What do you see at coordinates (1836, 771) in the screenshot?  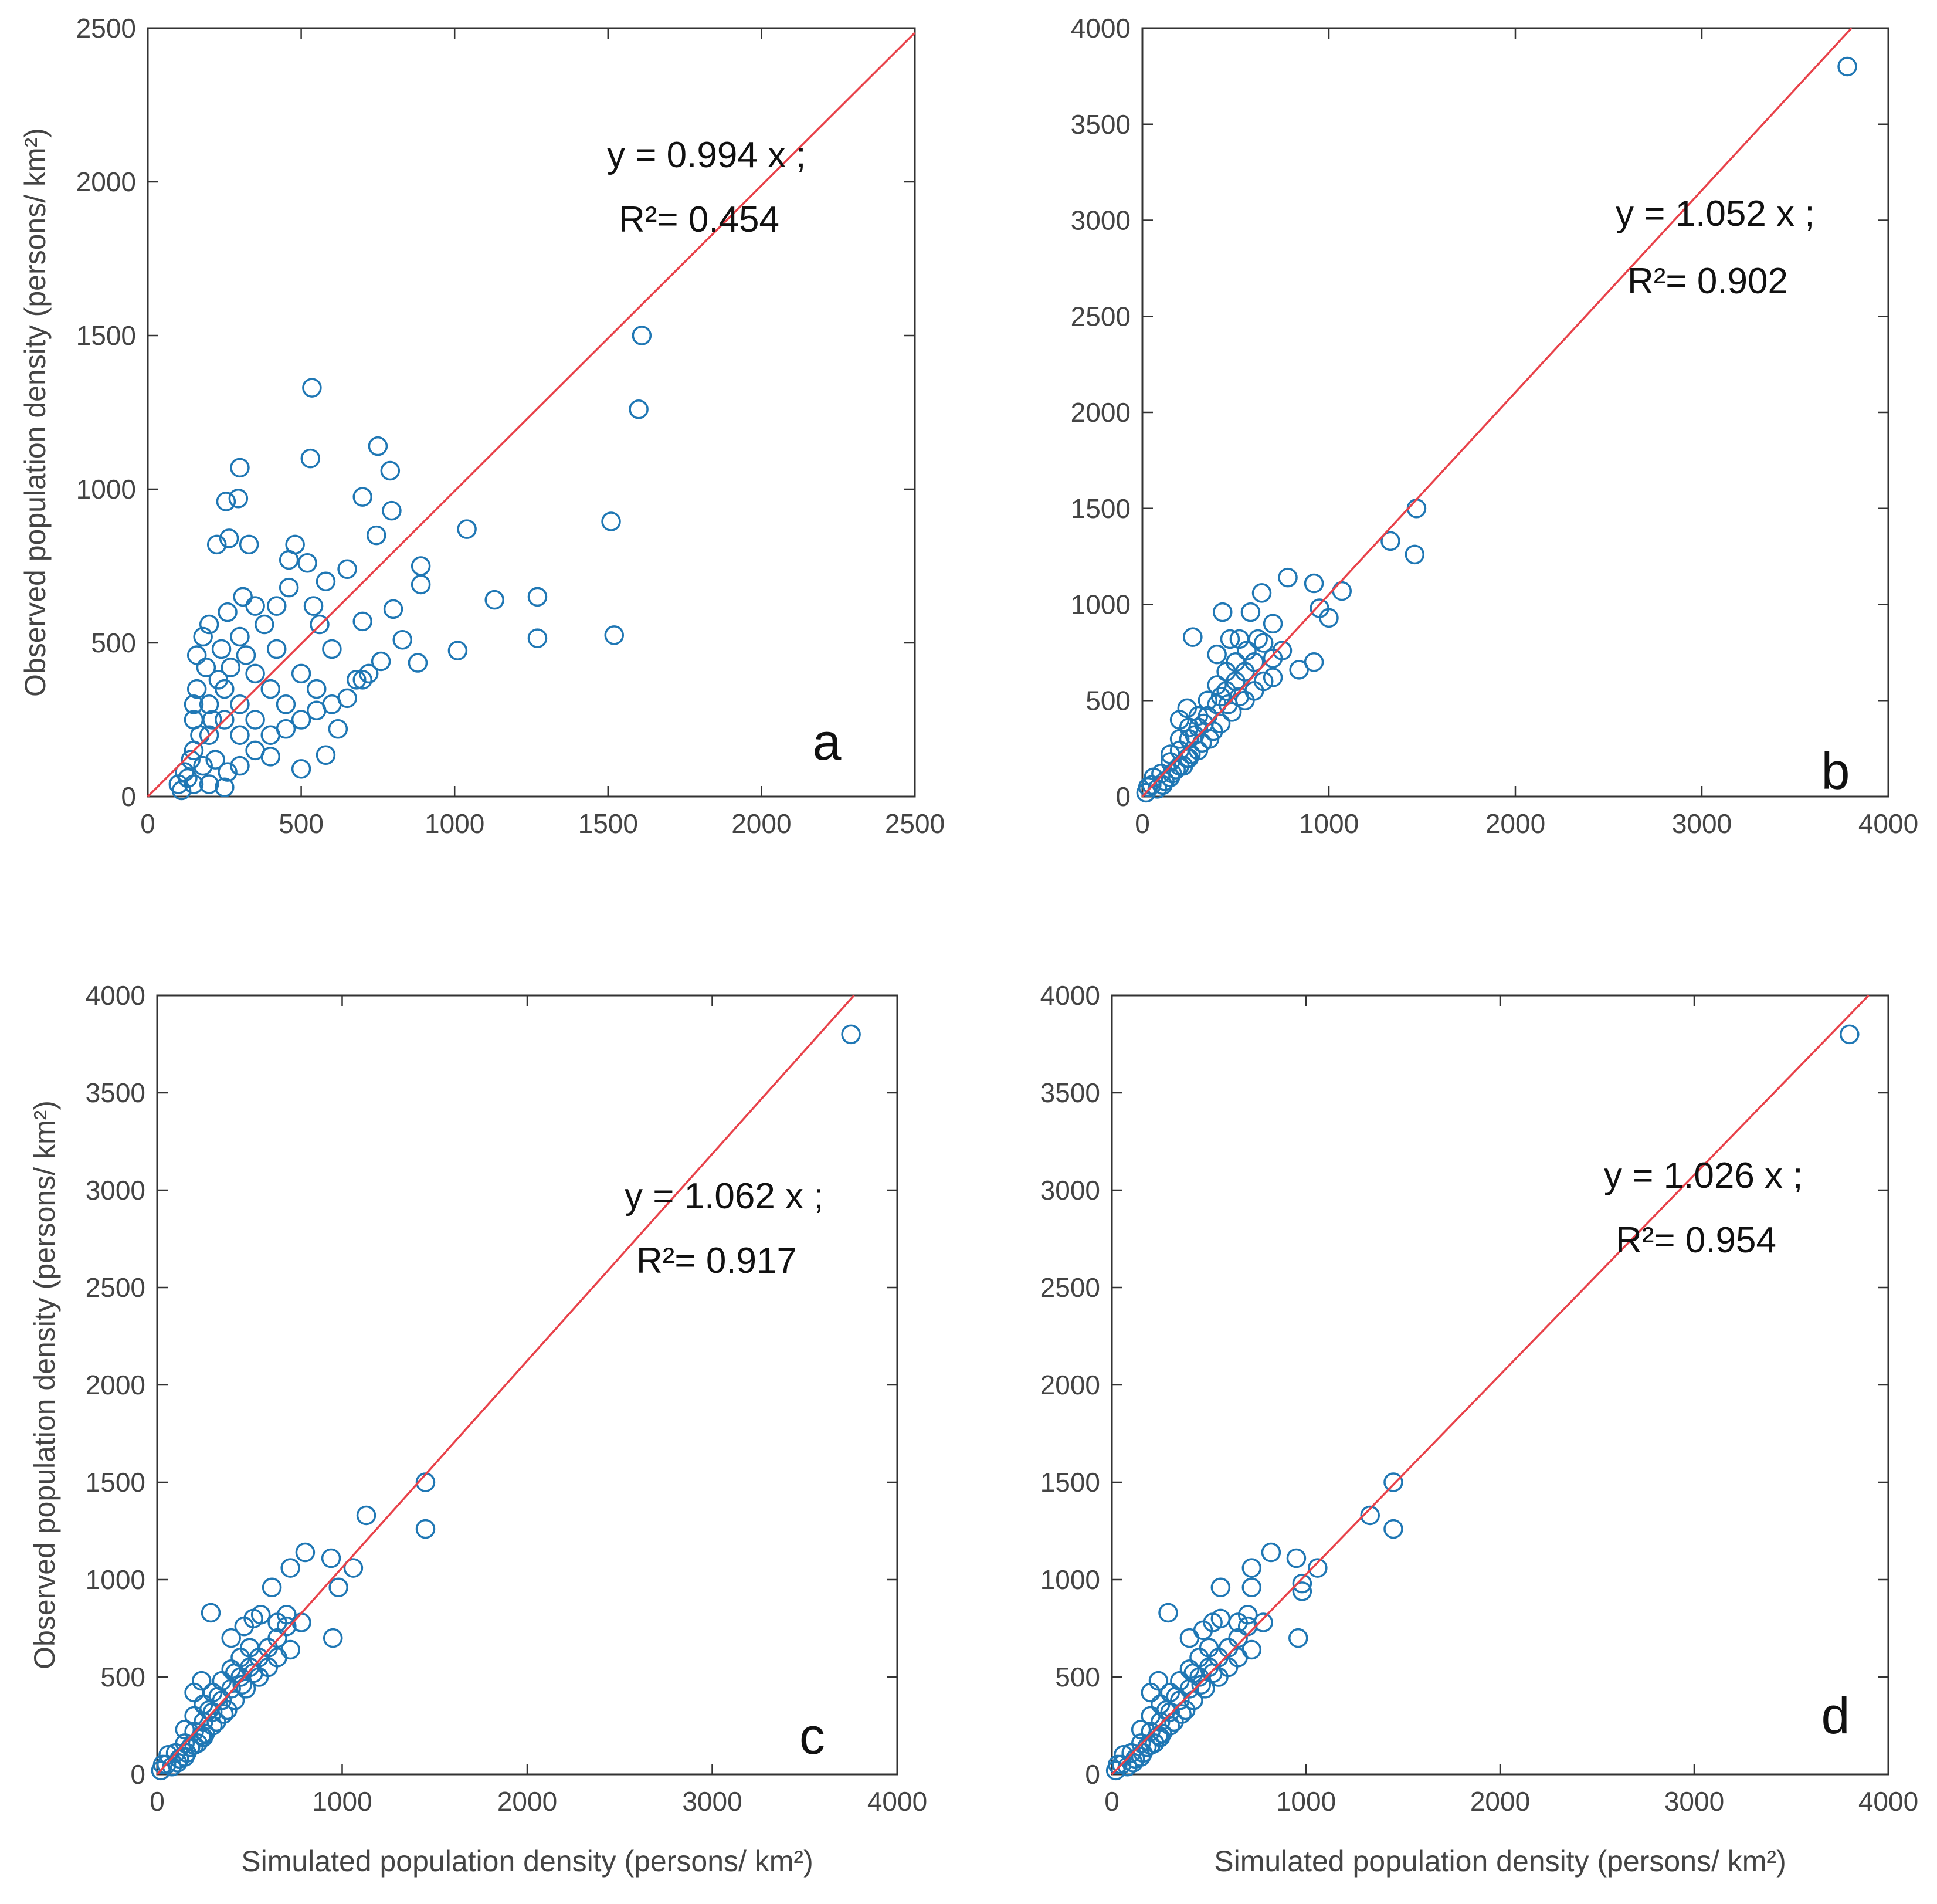 I see `panel-letter: b` at bounding box center [1836, 771].